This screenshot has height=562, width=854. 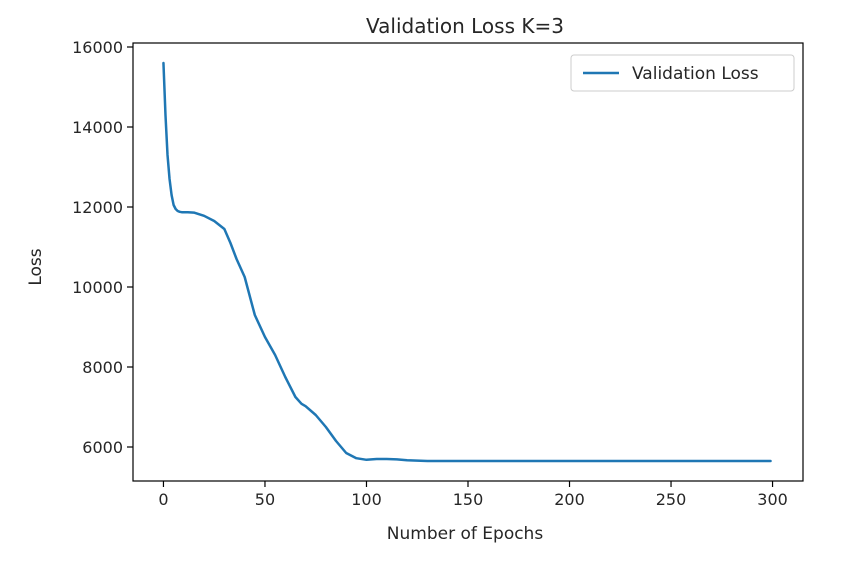 What do you see at coordinates (465, 26) in the screenshot?
I see `chart-title: Validation Loss K=3` at bounding box center [465, 26].